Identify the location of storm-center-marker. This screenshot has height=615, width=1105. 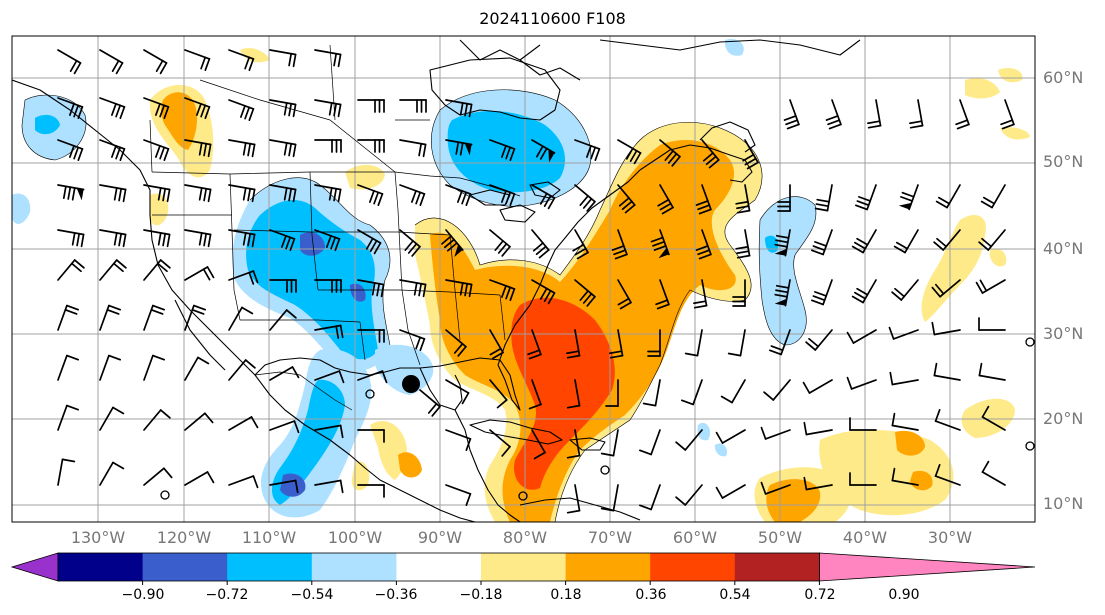
(411, 384).